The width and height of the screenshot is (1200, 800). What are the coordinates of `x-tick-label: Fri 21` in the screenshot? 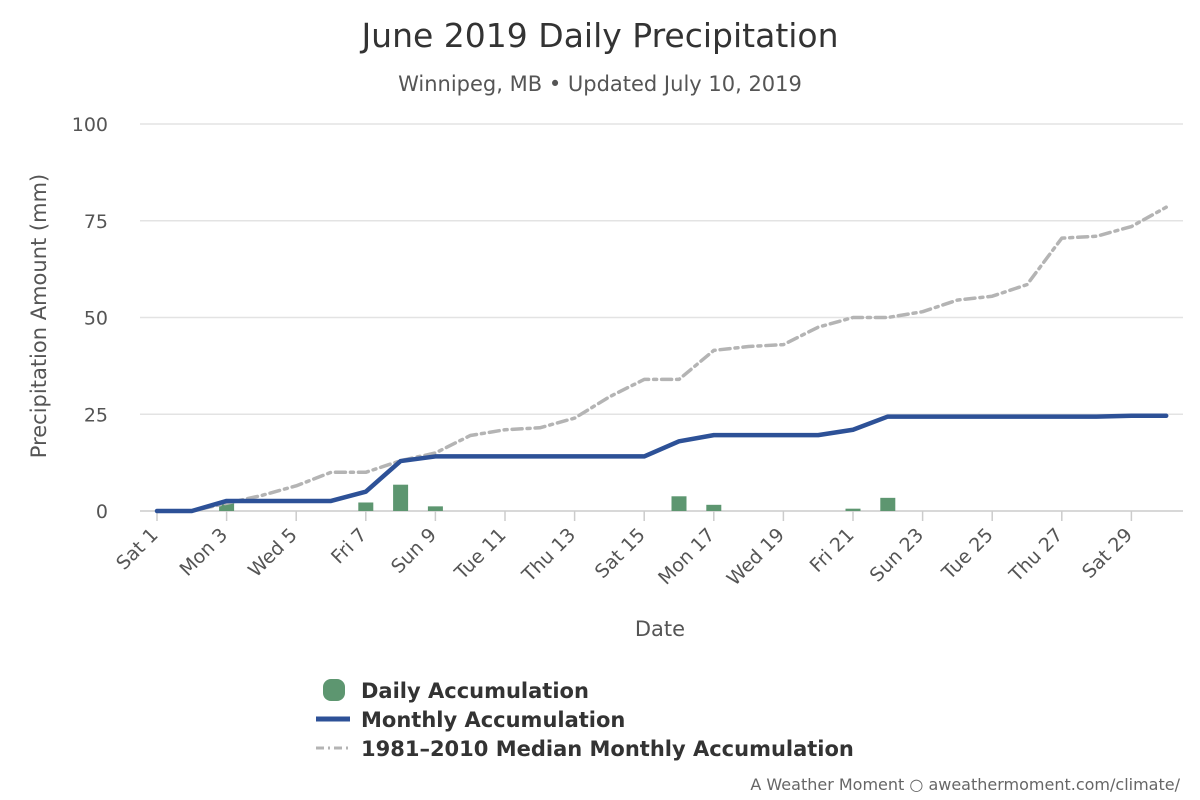 It's located at (832, 550).